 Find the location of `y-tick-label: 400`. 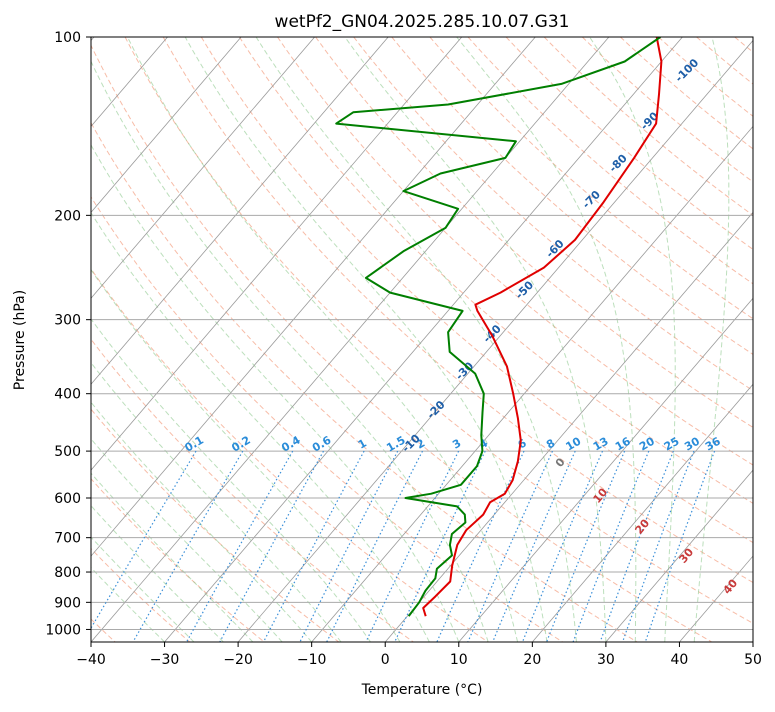

y-tick-label: 400 is located at coordinates (67, 395).